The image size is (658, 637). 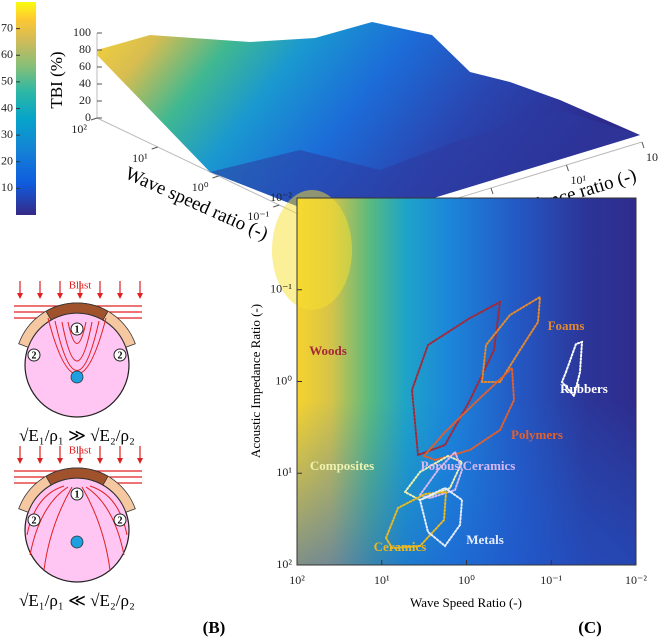 What do you see at coordinates (468, 465) in the screenshot?
I see `region-label: Porous Ceramics` at bounding box center [468, 465].